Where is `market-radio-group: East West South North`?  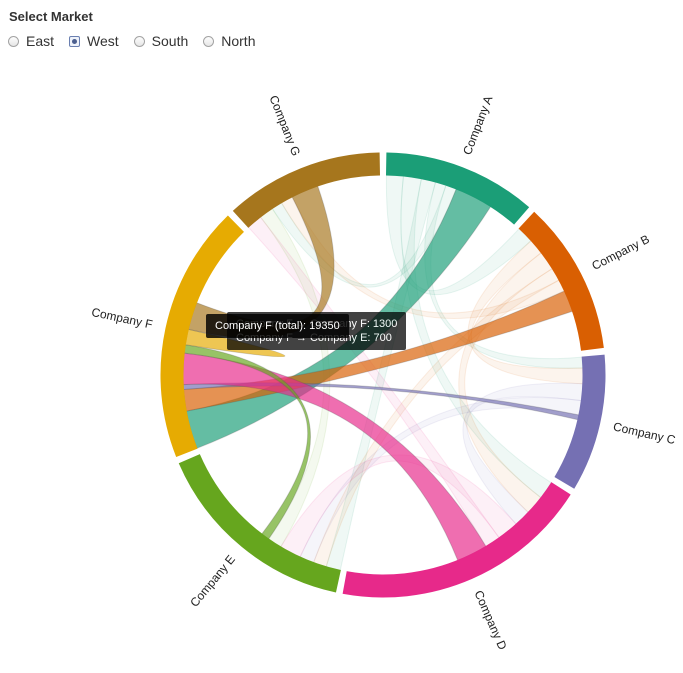 market-radio-group: East West South North is located at coordinates (139, 41).